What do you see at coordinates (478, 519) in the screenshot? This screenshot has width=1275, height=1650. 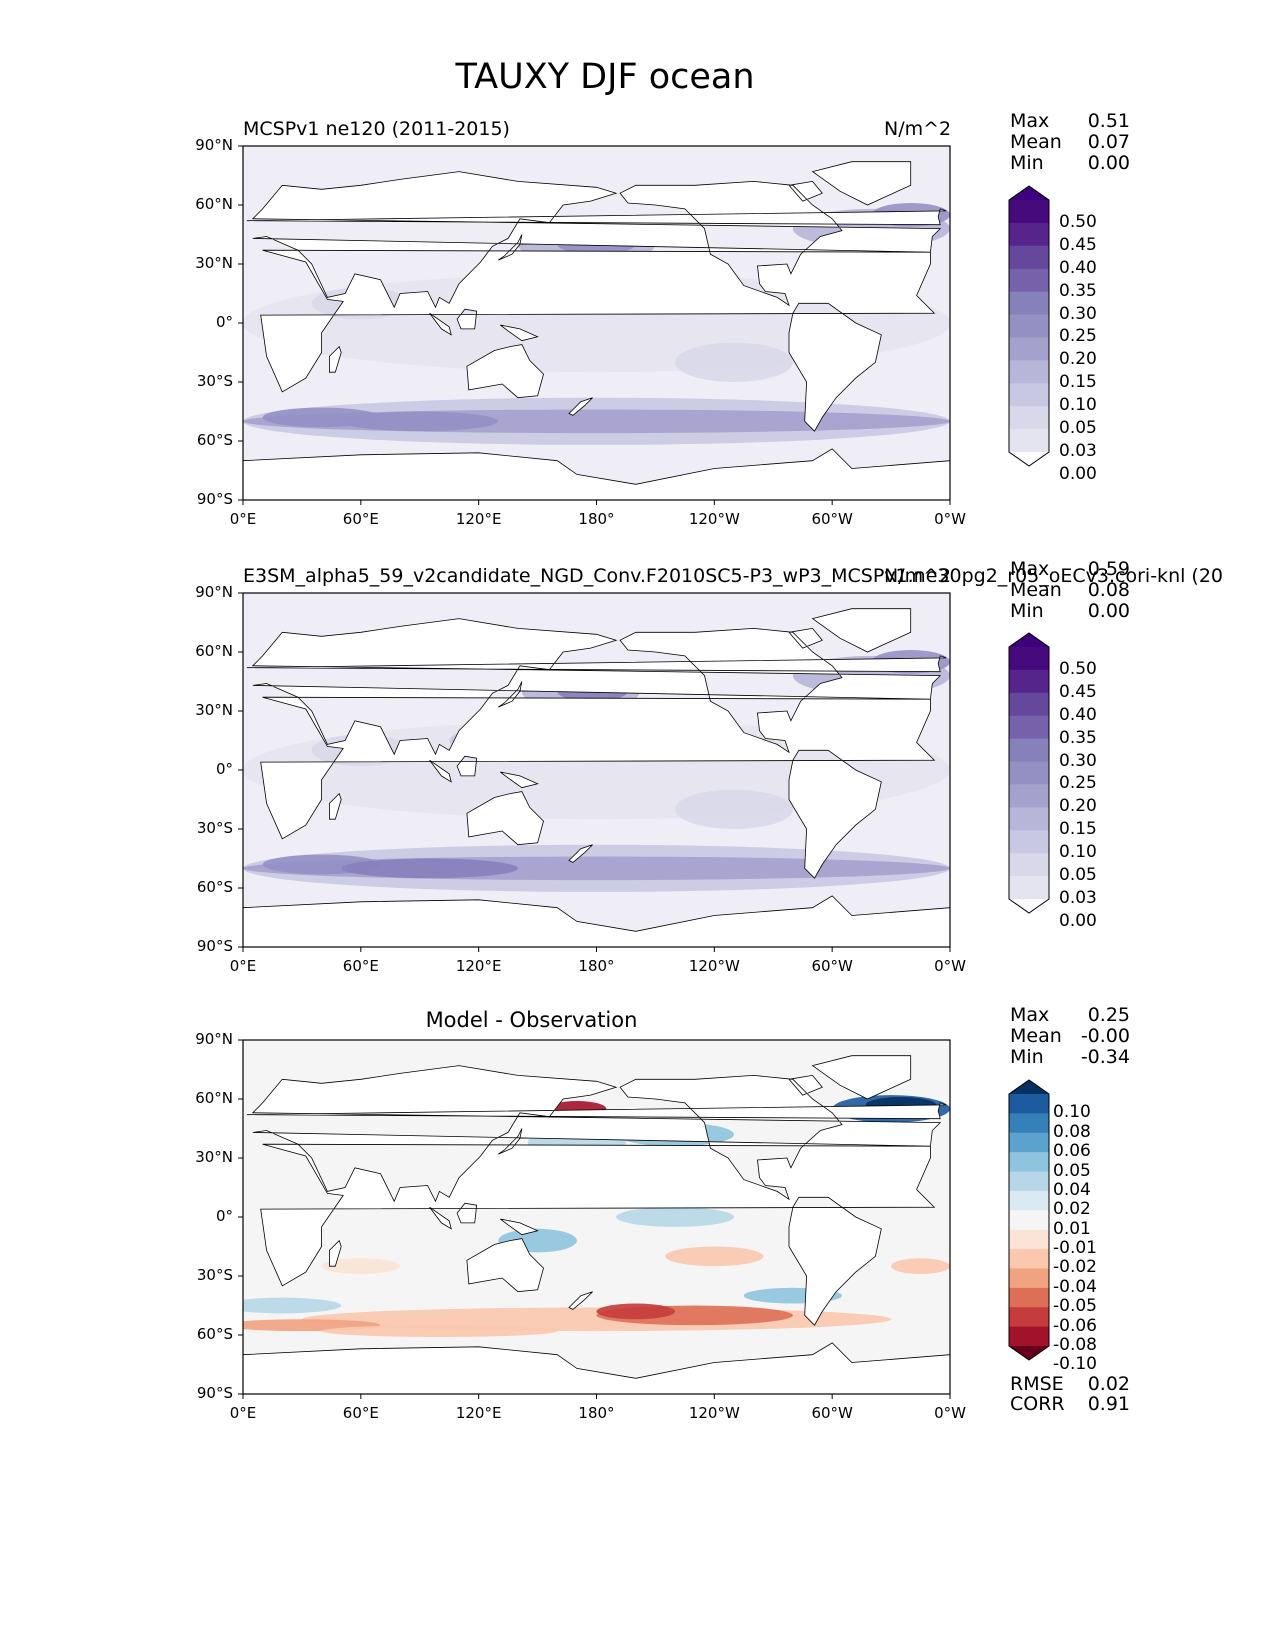 I see `lon-tick-label: 120°E` at bounding box center [478, 519].